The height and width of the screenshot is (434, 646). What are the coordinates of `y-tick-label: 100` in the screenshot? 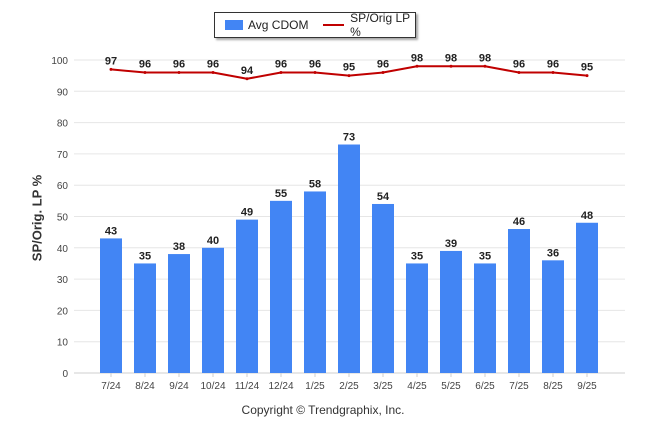 It's located at (59, 61).